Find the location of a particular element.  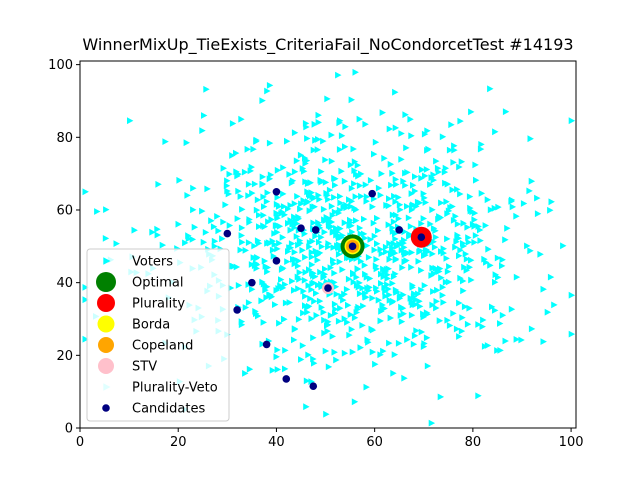

legend-label-plurality: Plurality is located at coordinates (158, 304).